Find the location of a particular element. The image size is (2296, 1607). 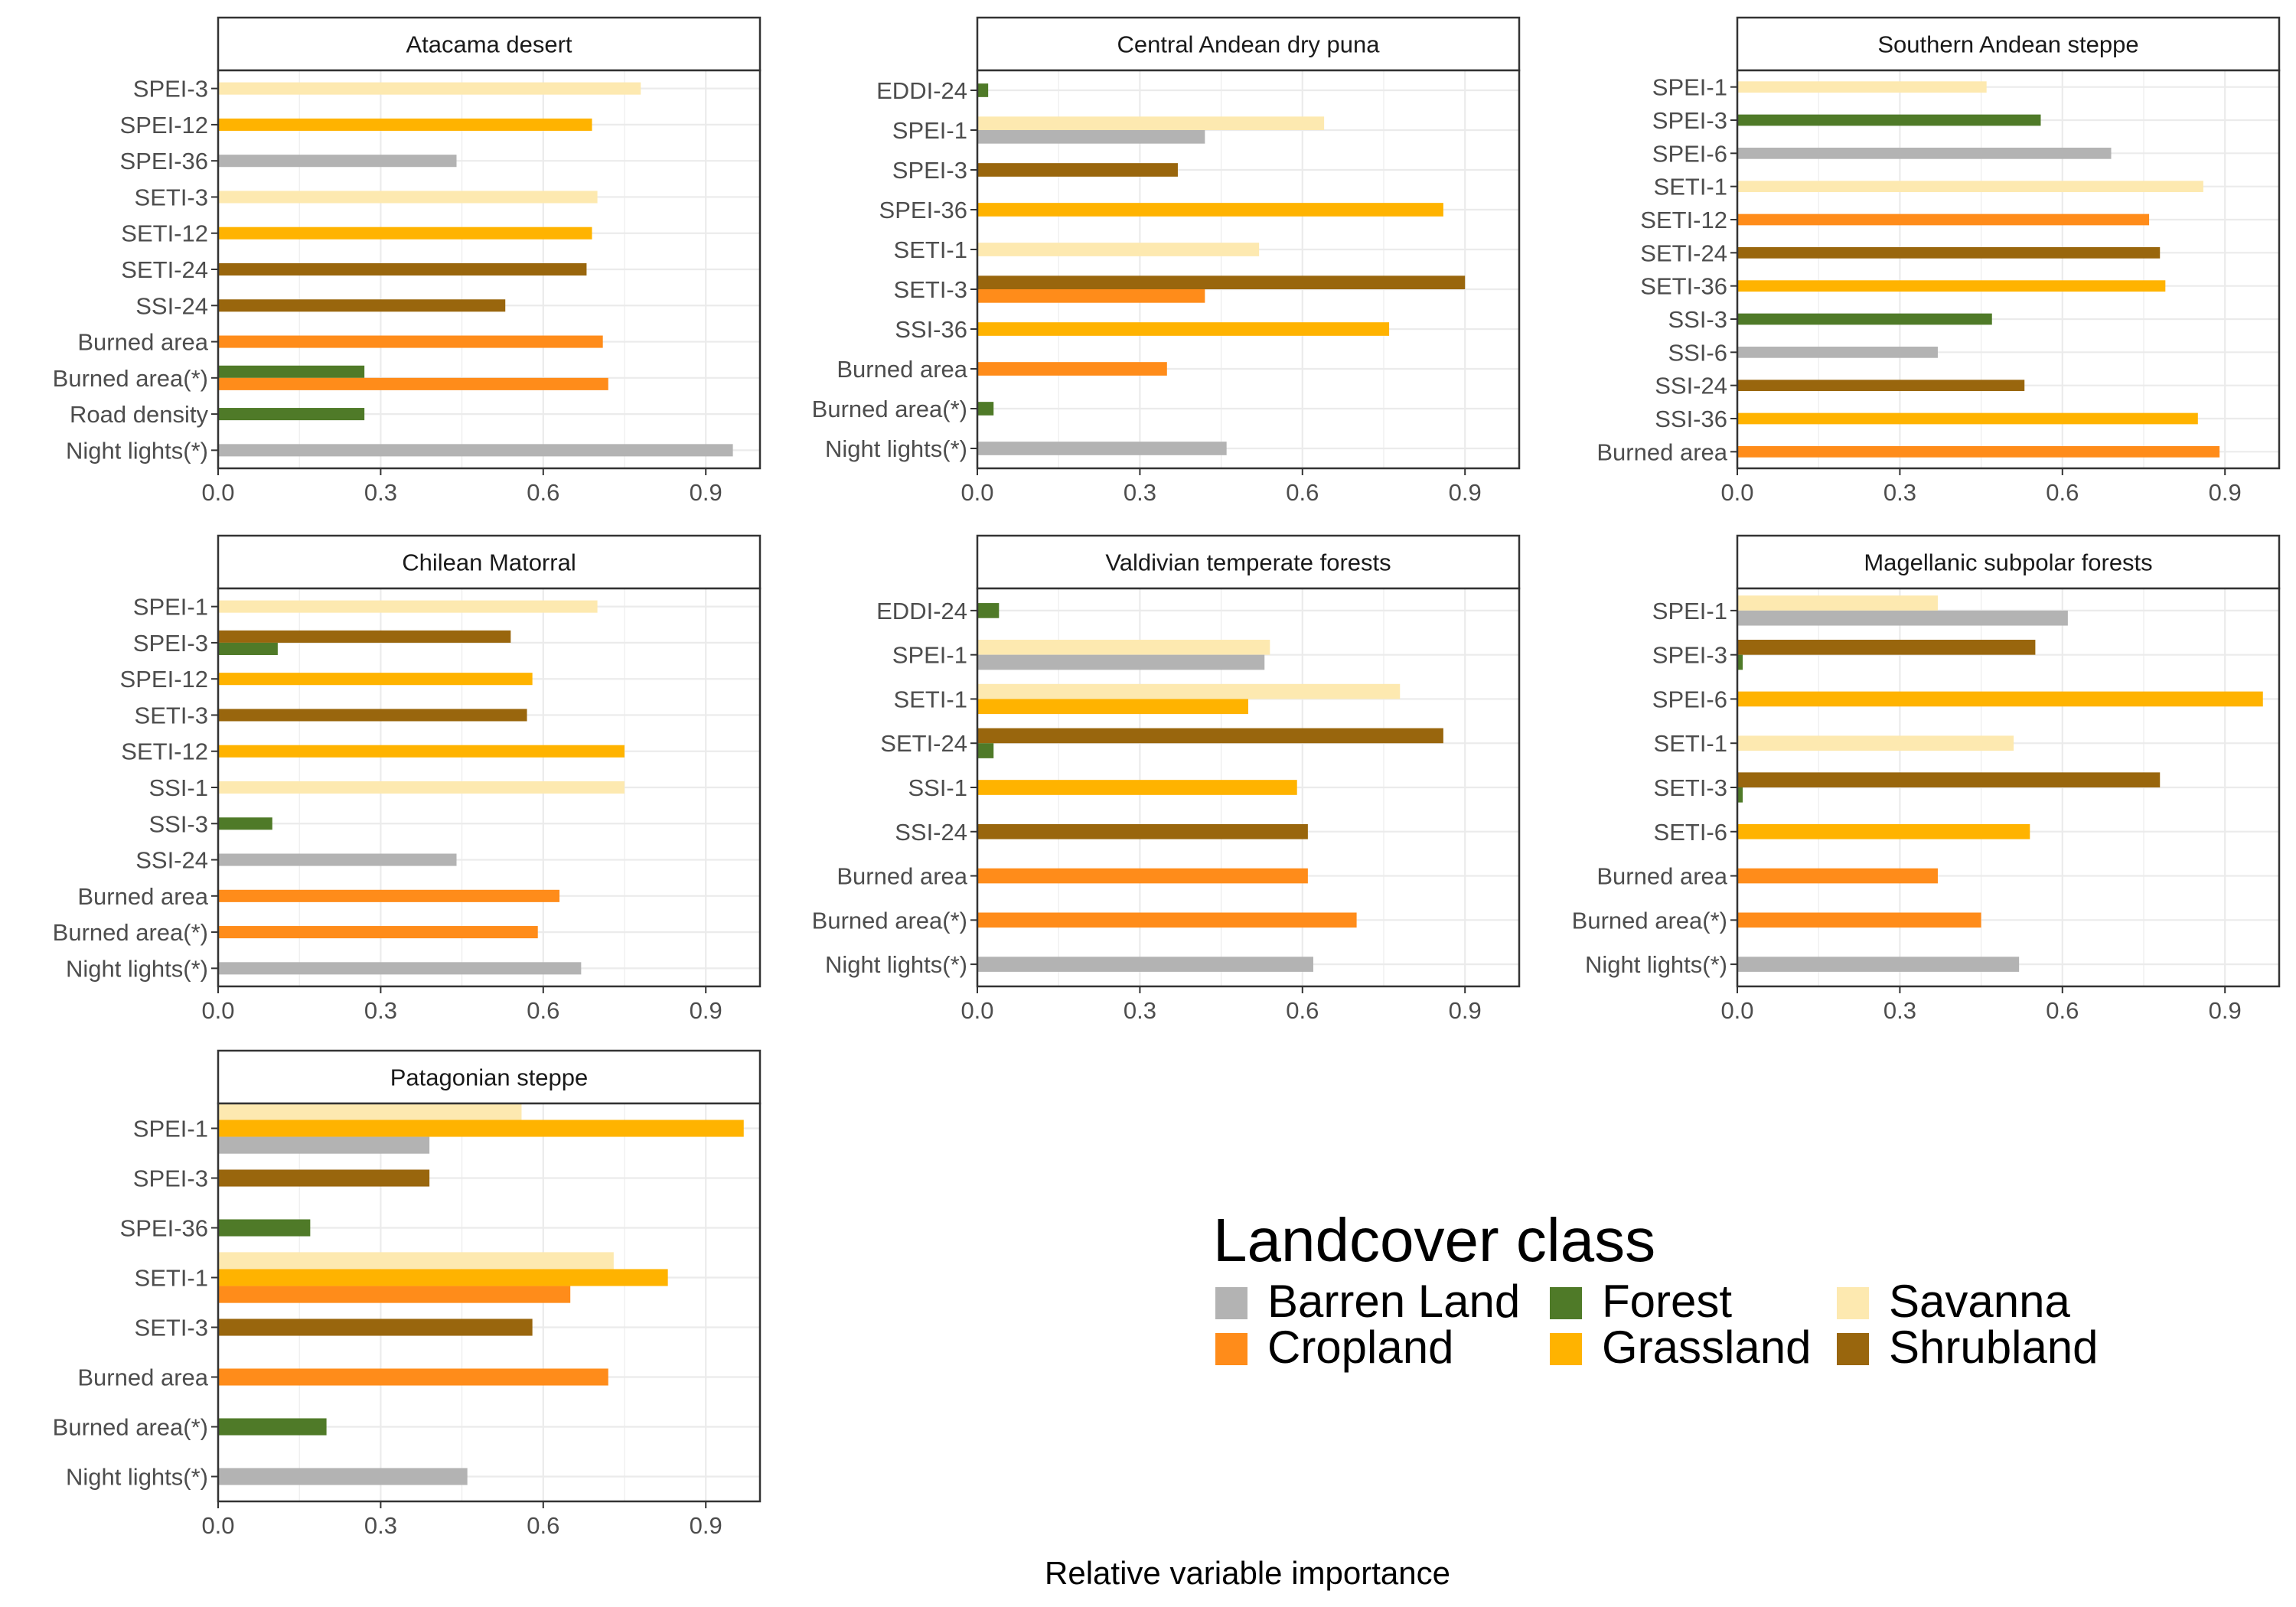

panel-title: Chilean Matorral is located at coordinates (489, 562).